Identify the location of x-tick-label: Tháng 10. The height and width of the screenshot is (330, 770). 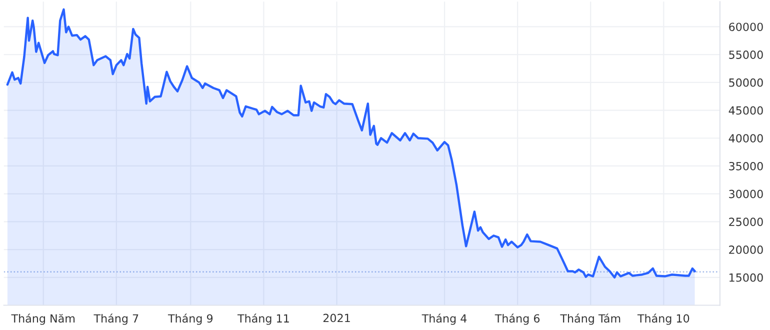
(663, 319).